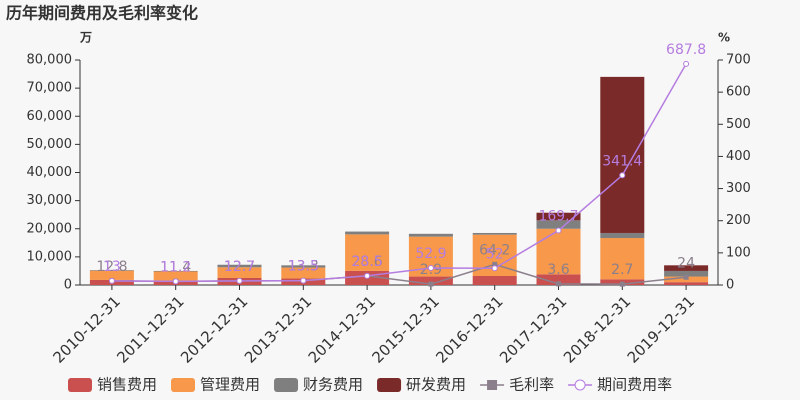 The height and width of the screenshot is (400, 800). Describe the element at coordinates (558, 270) in the screenshot. I see `value-label: 3.6` at that location.